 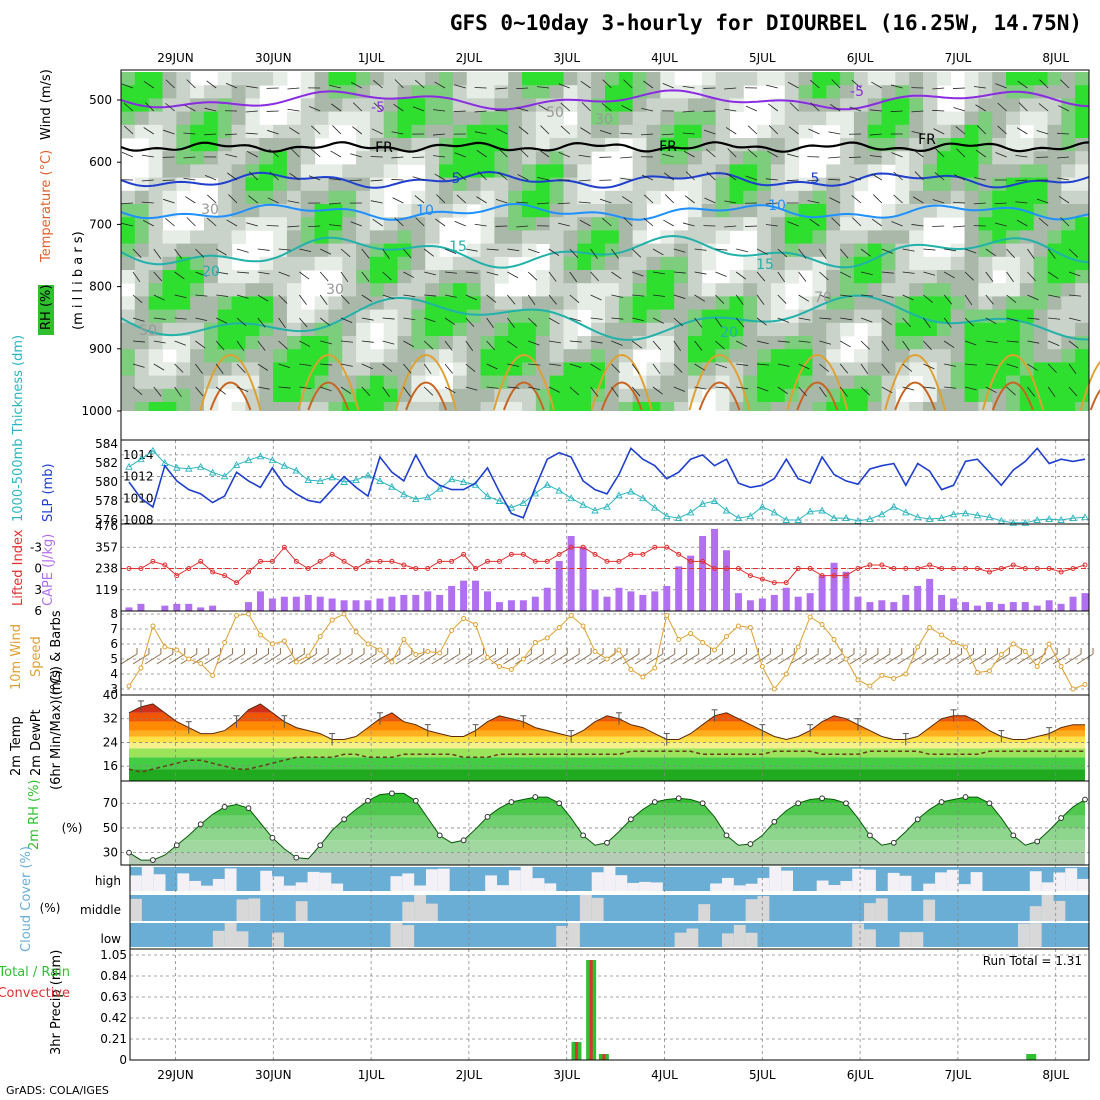 I want to click on surface-temp-contour, so click(x=230, y=382).